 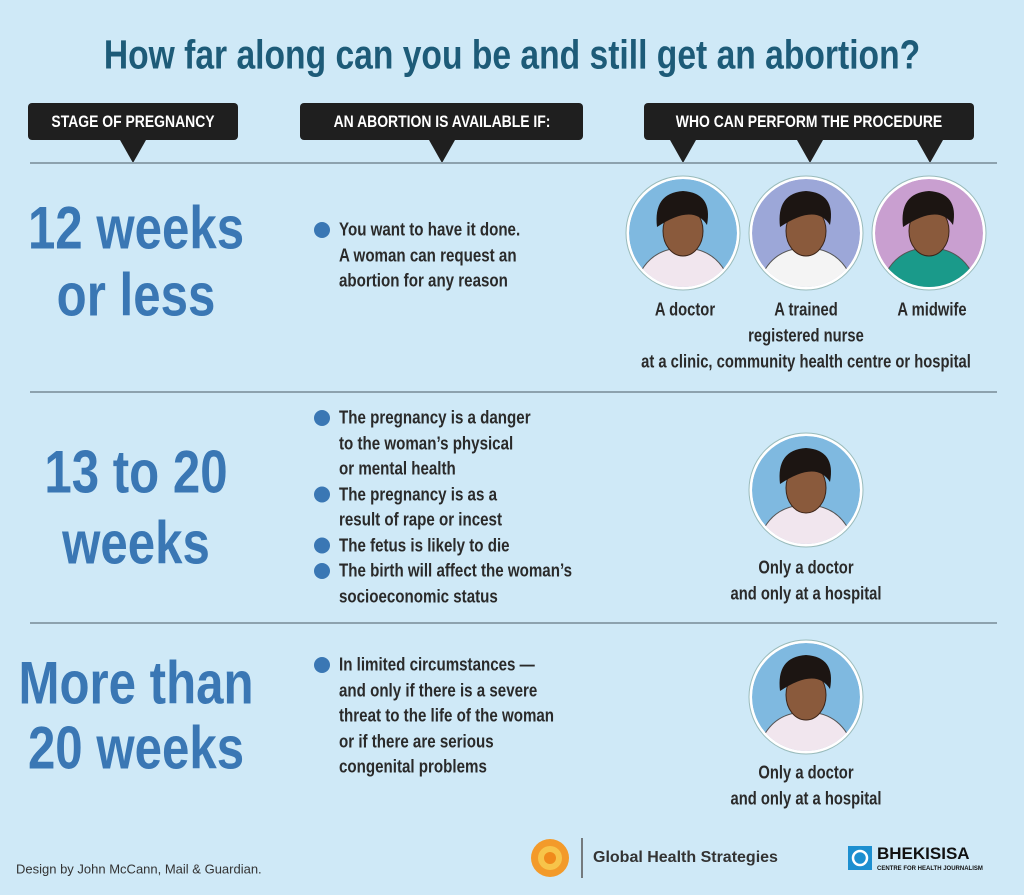 I want to click on provider-label: A doctor, so click(x=685, y=309).